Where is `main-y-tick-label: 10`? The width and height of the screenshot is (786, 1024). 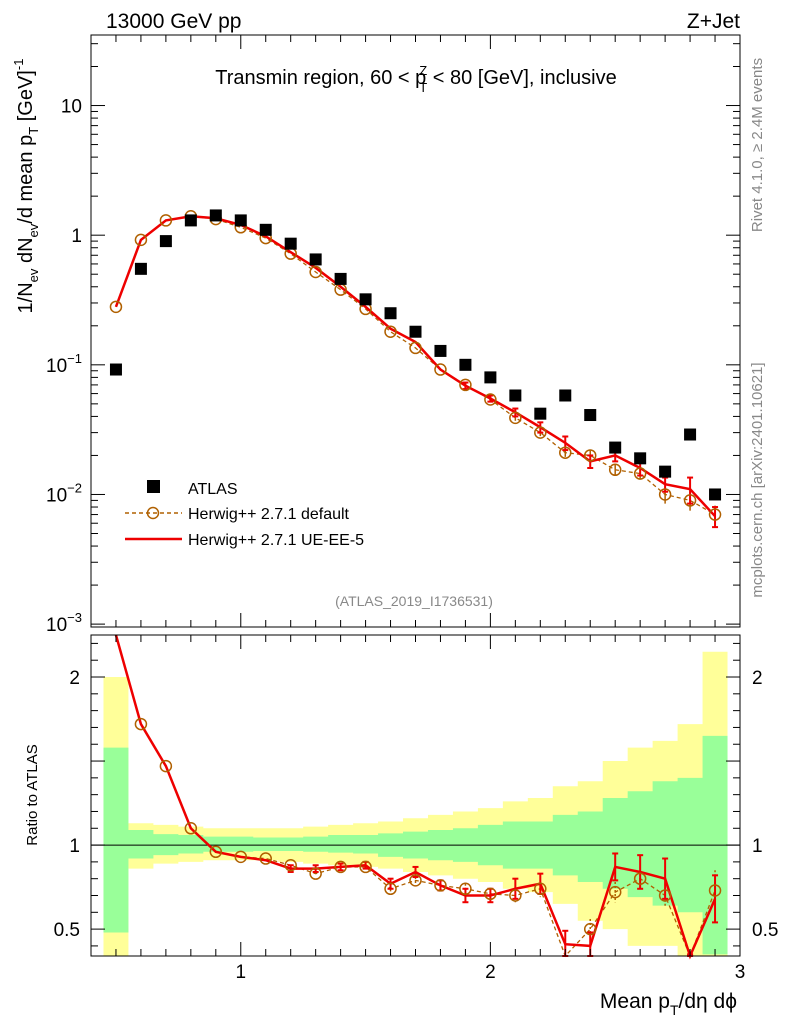
main-y-tick-label: 10 is located at coordinates (71, 107).